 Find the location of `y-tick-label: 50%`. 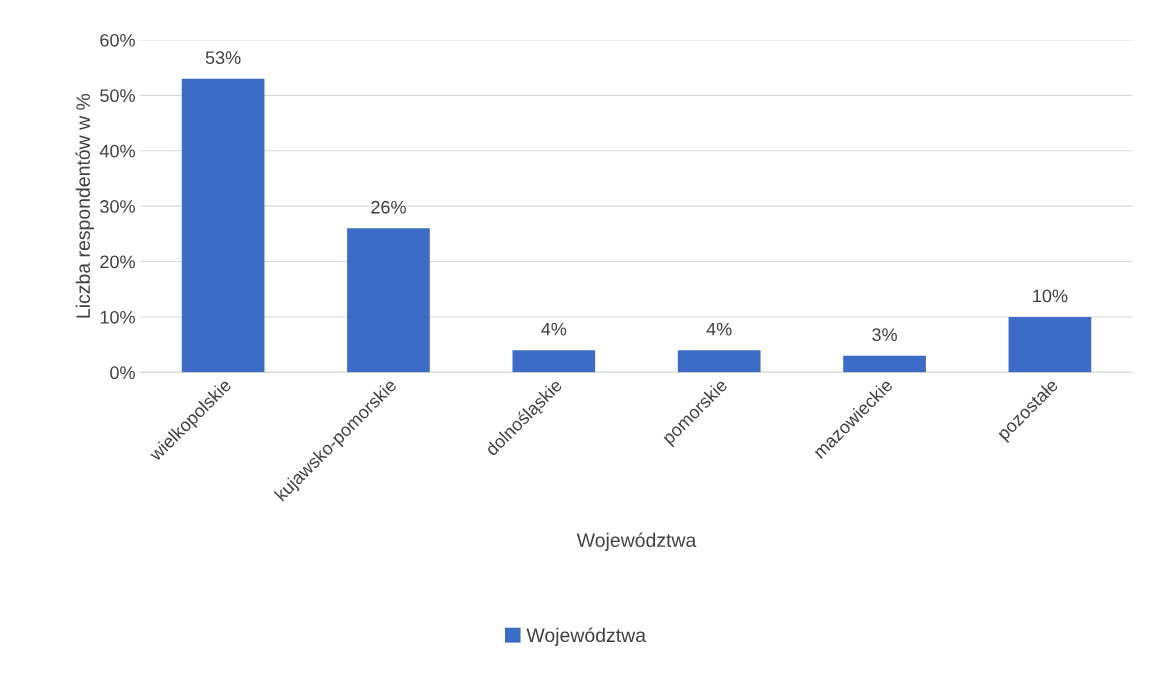

y-tick-label: 50% is located at coordinates (117, 96).